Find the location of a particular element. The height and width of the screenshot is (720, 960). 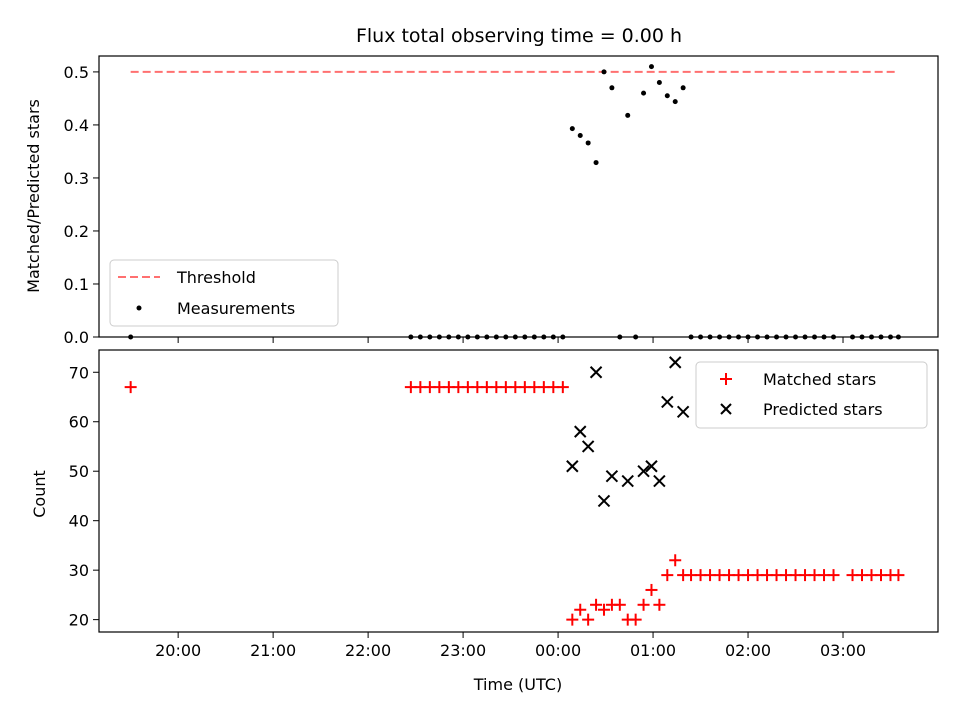

legend-predicted-label: Predicted stars is located at coordinates (823, 409).